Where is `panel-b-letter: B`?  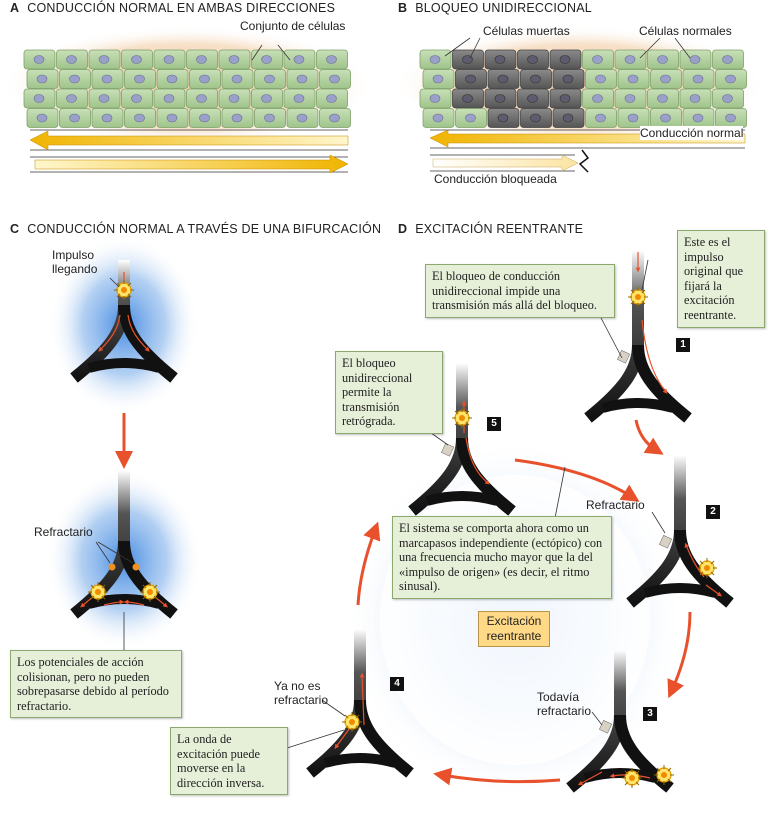 panel-b-letter: B is located at coordinates (403, 8).